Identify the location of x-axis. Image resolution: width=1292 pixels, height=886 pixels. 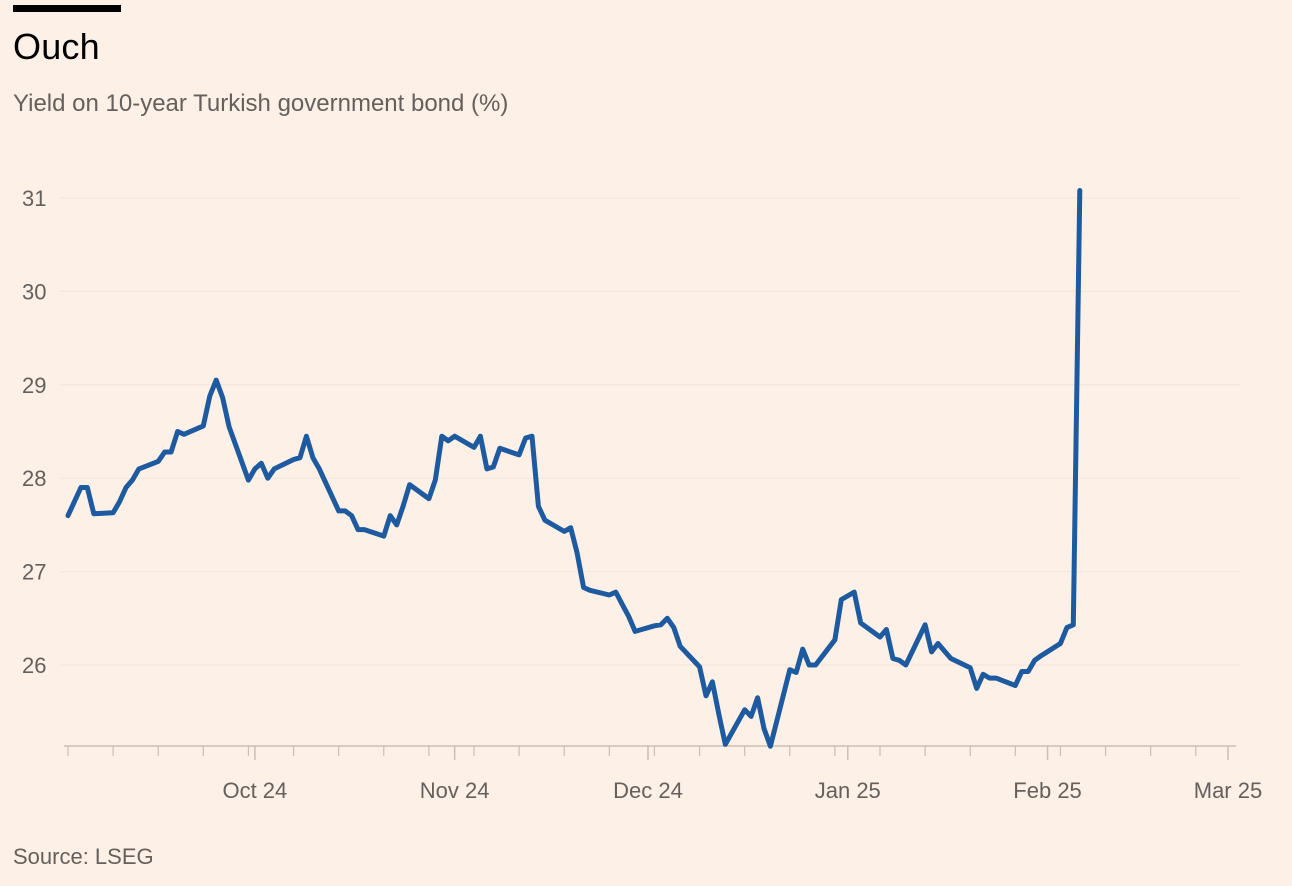
(650, 752).